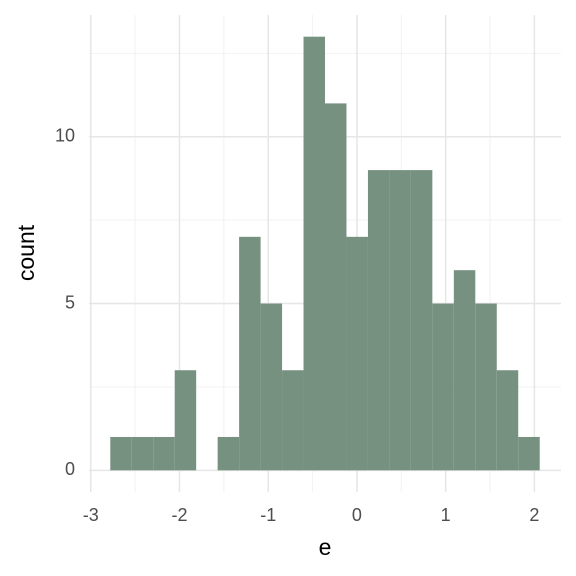 This screenshot has height=576, width=576. Describe the element at coordinates (268, 515) in the screenshot. I see `x-tick-label: -1` at that location.